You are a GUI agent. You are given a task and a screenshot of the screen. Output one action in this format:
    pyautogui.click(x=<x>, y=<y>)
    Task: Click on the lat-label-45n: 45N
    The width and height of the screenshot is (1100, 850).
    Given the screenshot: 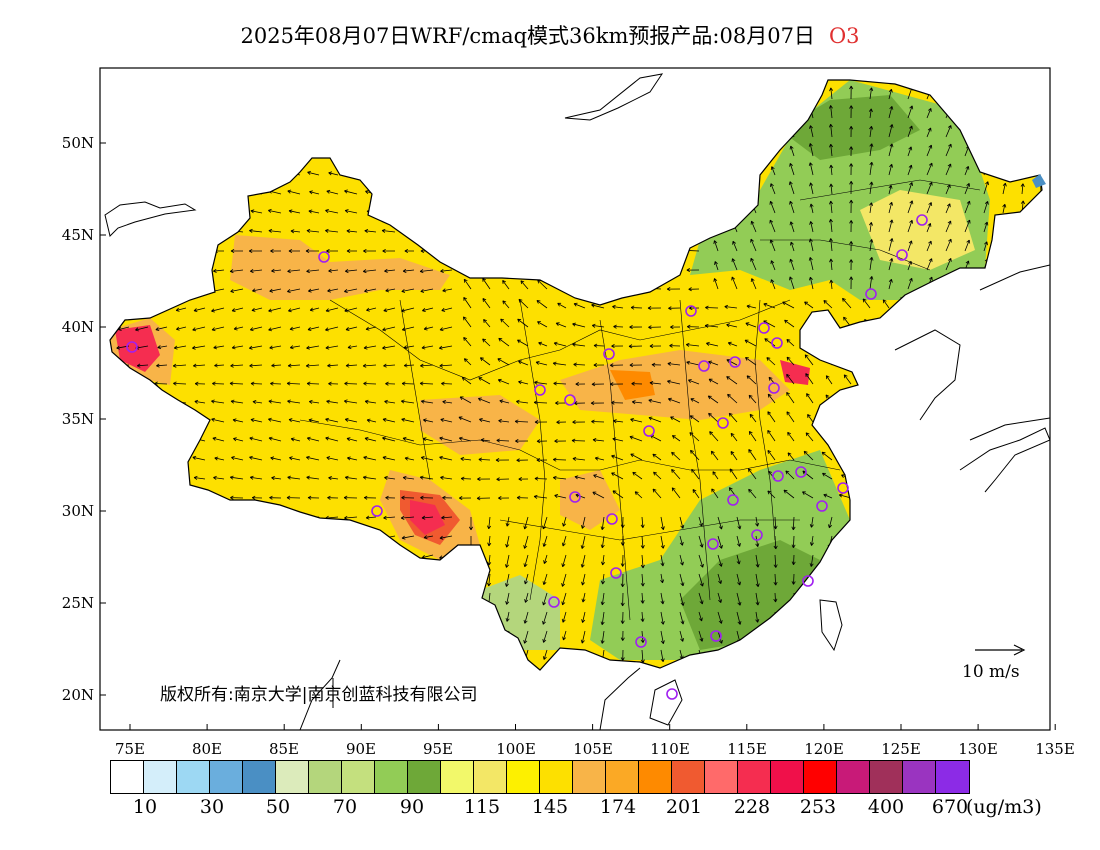 What is the action you would take?
    pyautogui.click(x=77, y=235)
    